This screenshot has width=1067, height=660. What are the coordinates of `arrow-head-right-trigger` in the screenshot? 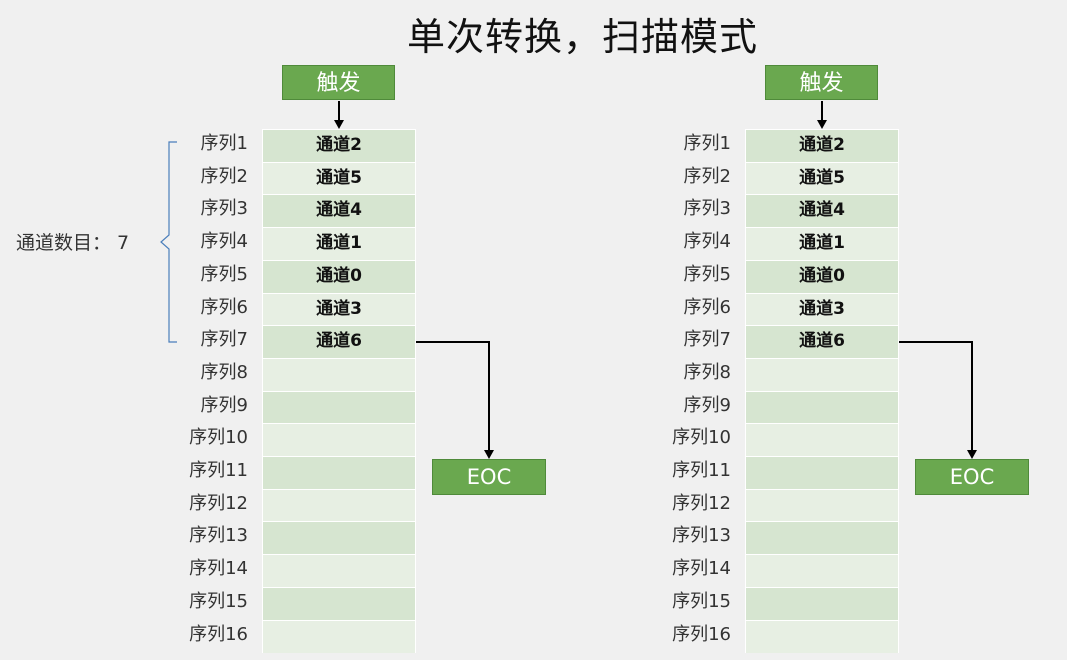 It's located at (822, 124).